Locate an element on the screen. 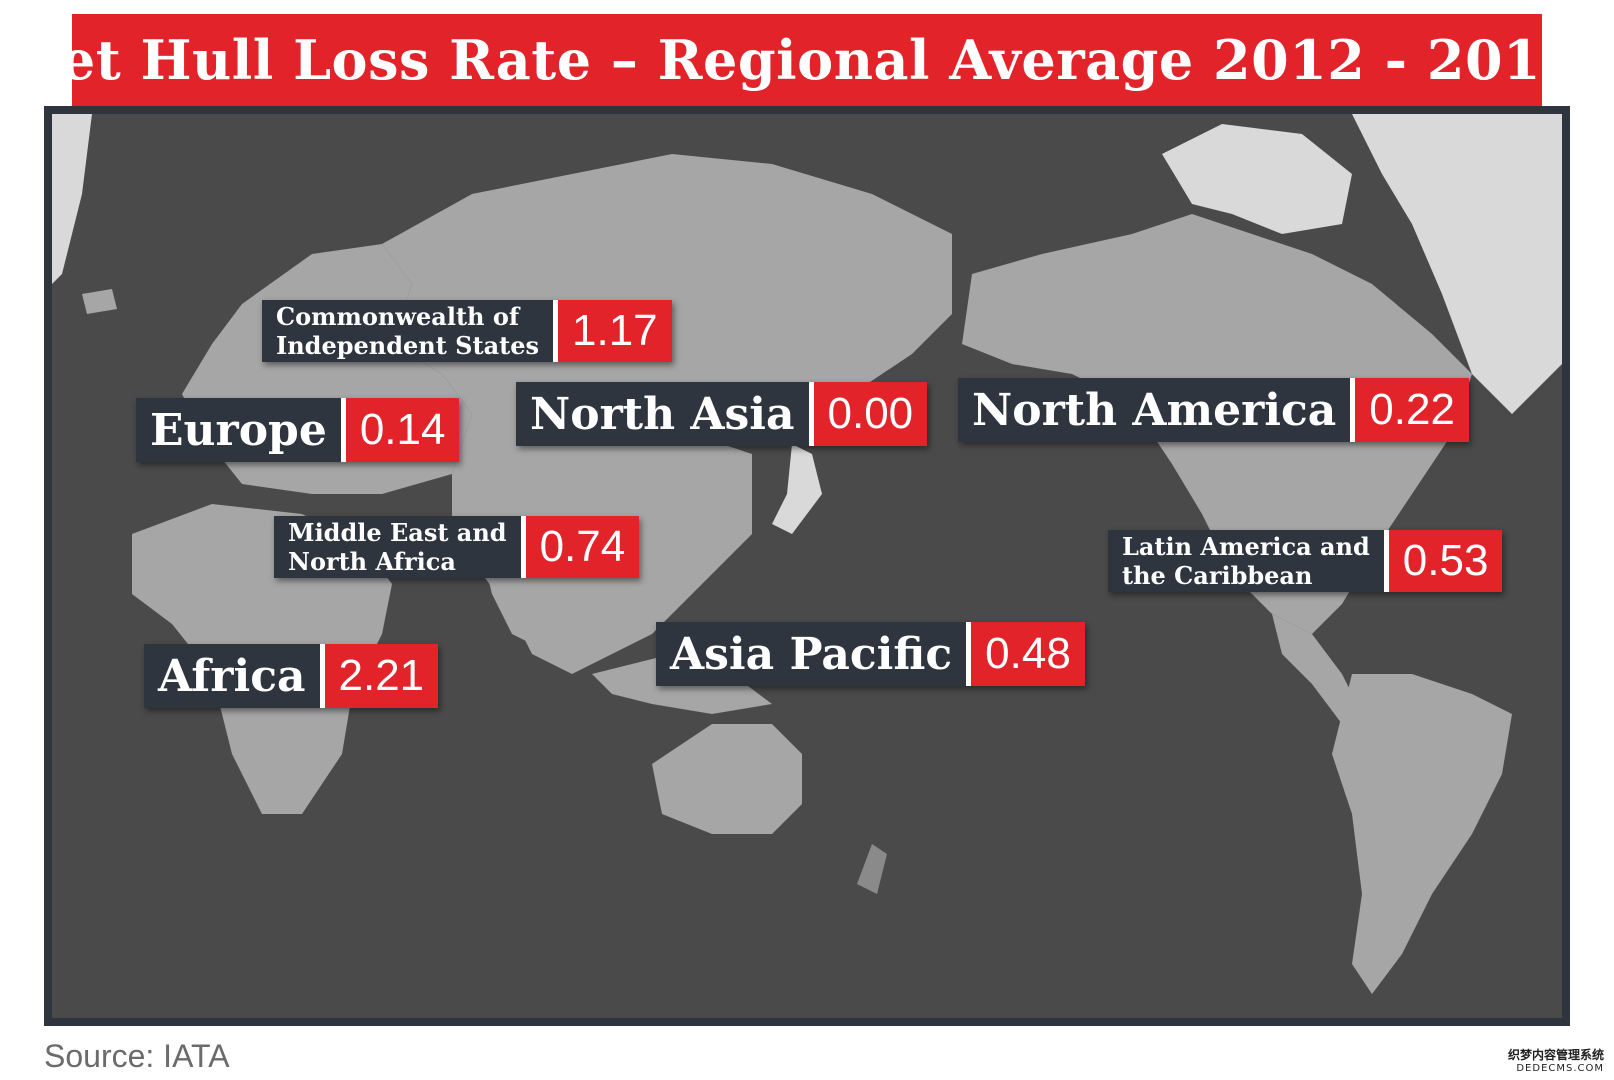  japan-shape is located at coordinates (797, 489).